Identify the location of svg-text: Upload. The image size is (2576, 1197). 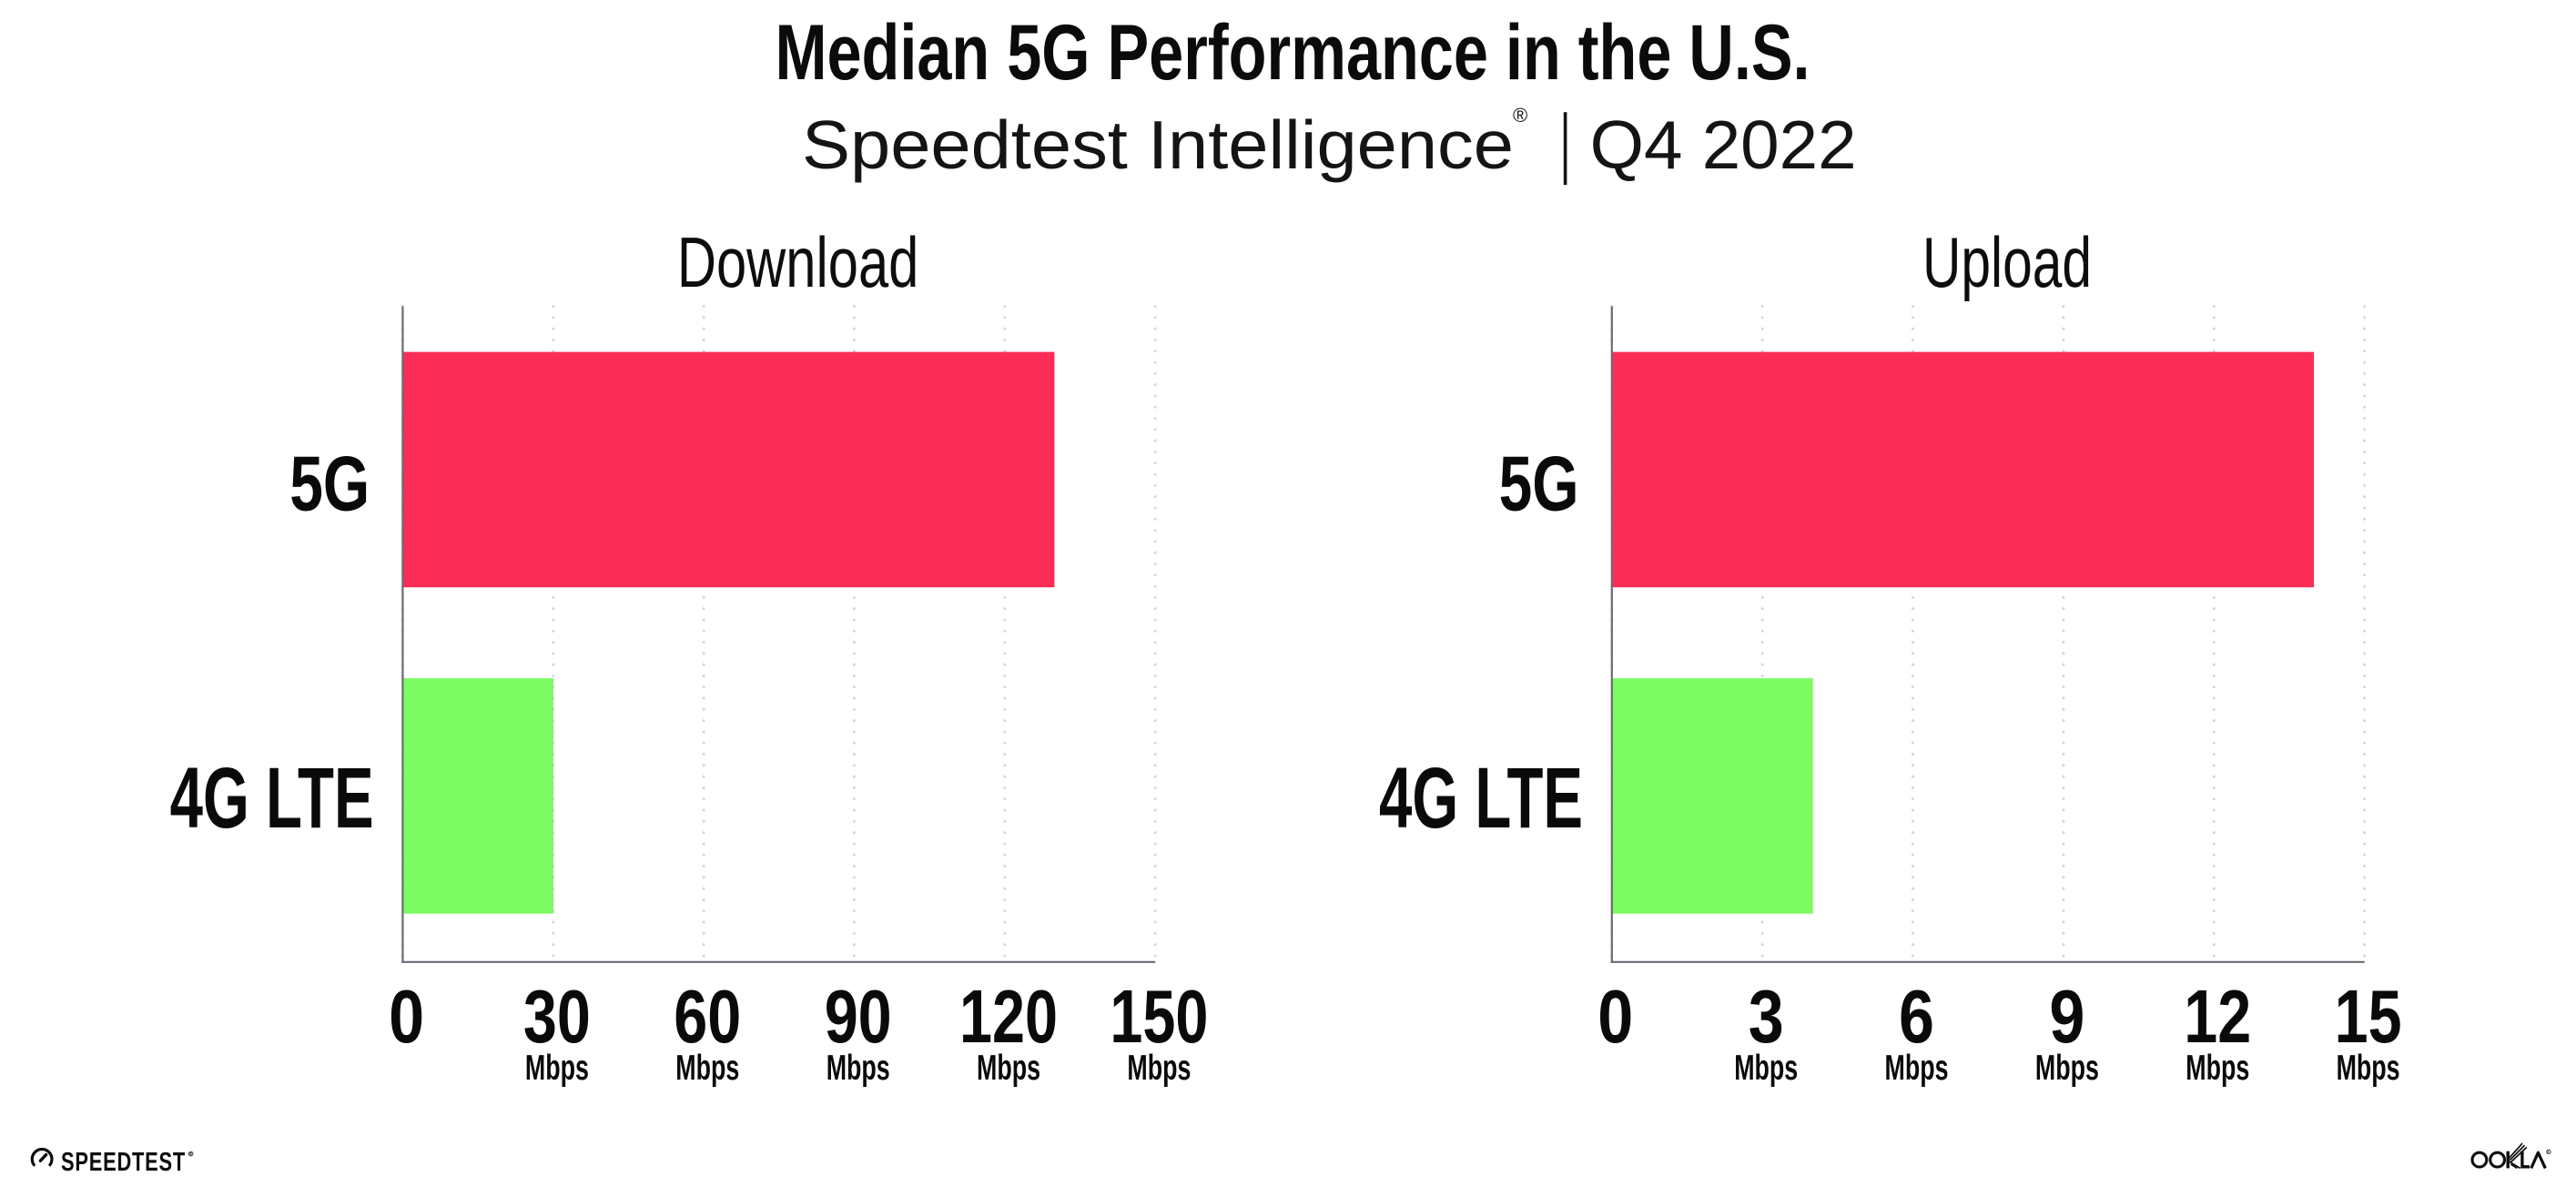
(2007, 262).